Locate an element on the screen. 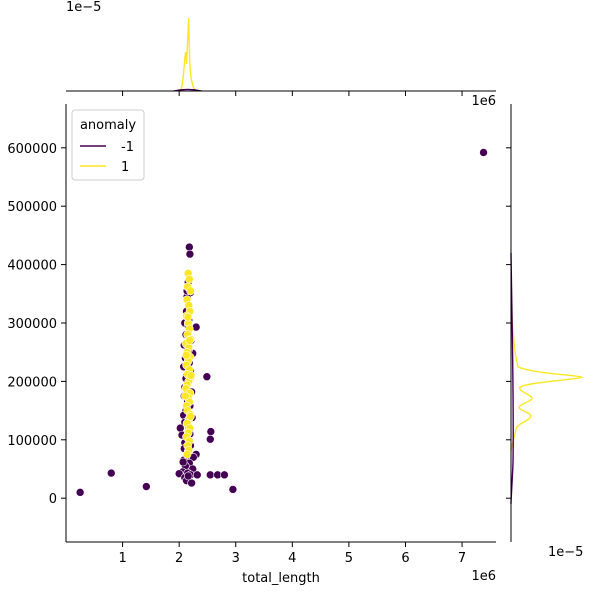 Image resolution: width=600 pixels, height=600 pixels. x-tick-label: 7 is located at coordinates (462, 558).